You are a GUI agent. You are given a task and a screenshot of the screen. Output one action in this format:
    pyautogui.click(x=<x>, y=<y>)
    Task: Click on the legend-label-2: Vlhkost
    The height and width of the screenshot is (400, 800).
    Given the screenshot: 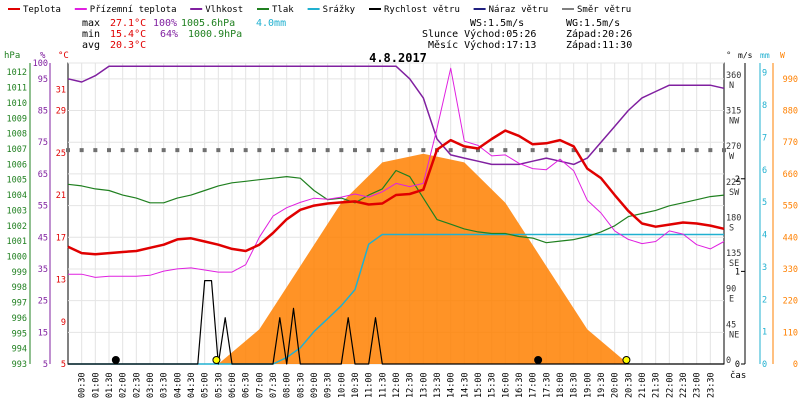 What is the action you would take?
    pyautogui.click(x=224, y=10)
    